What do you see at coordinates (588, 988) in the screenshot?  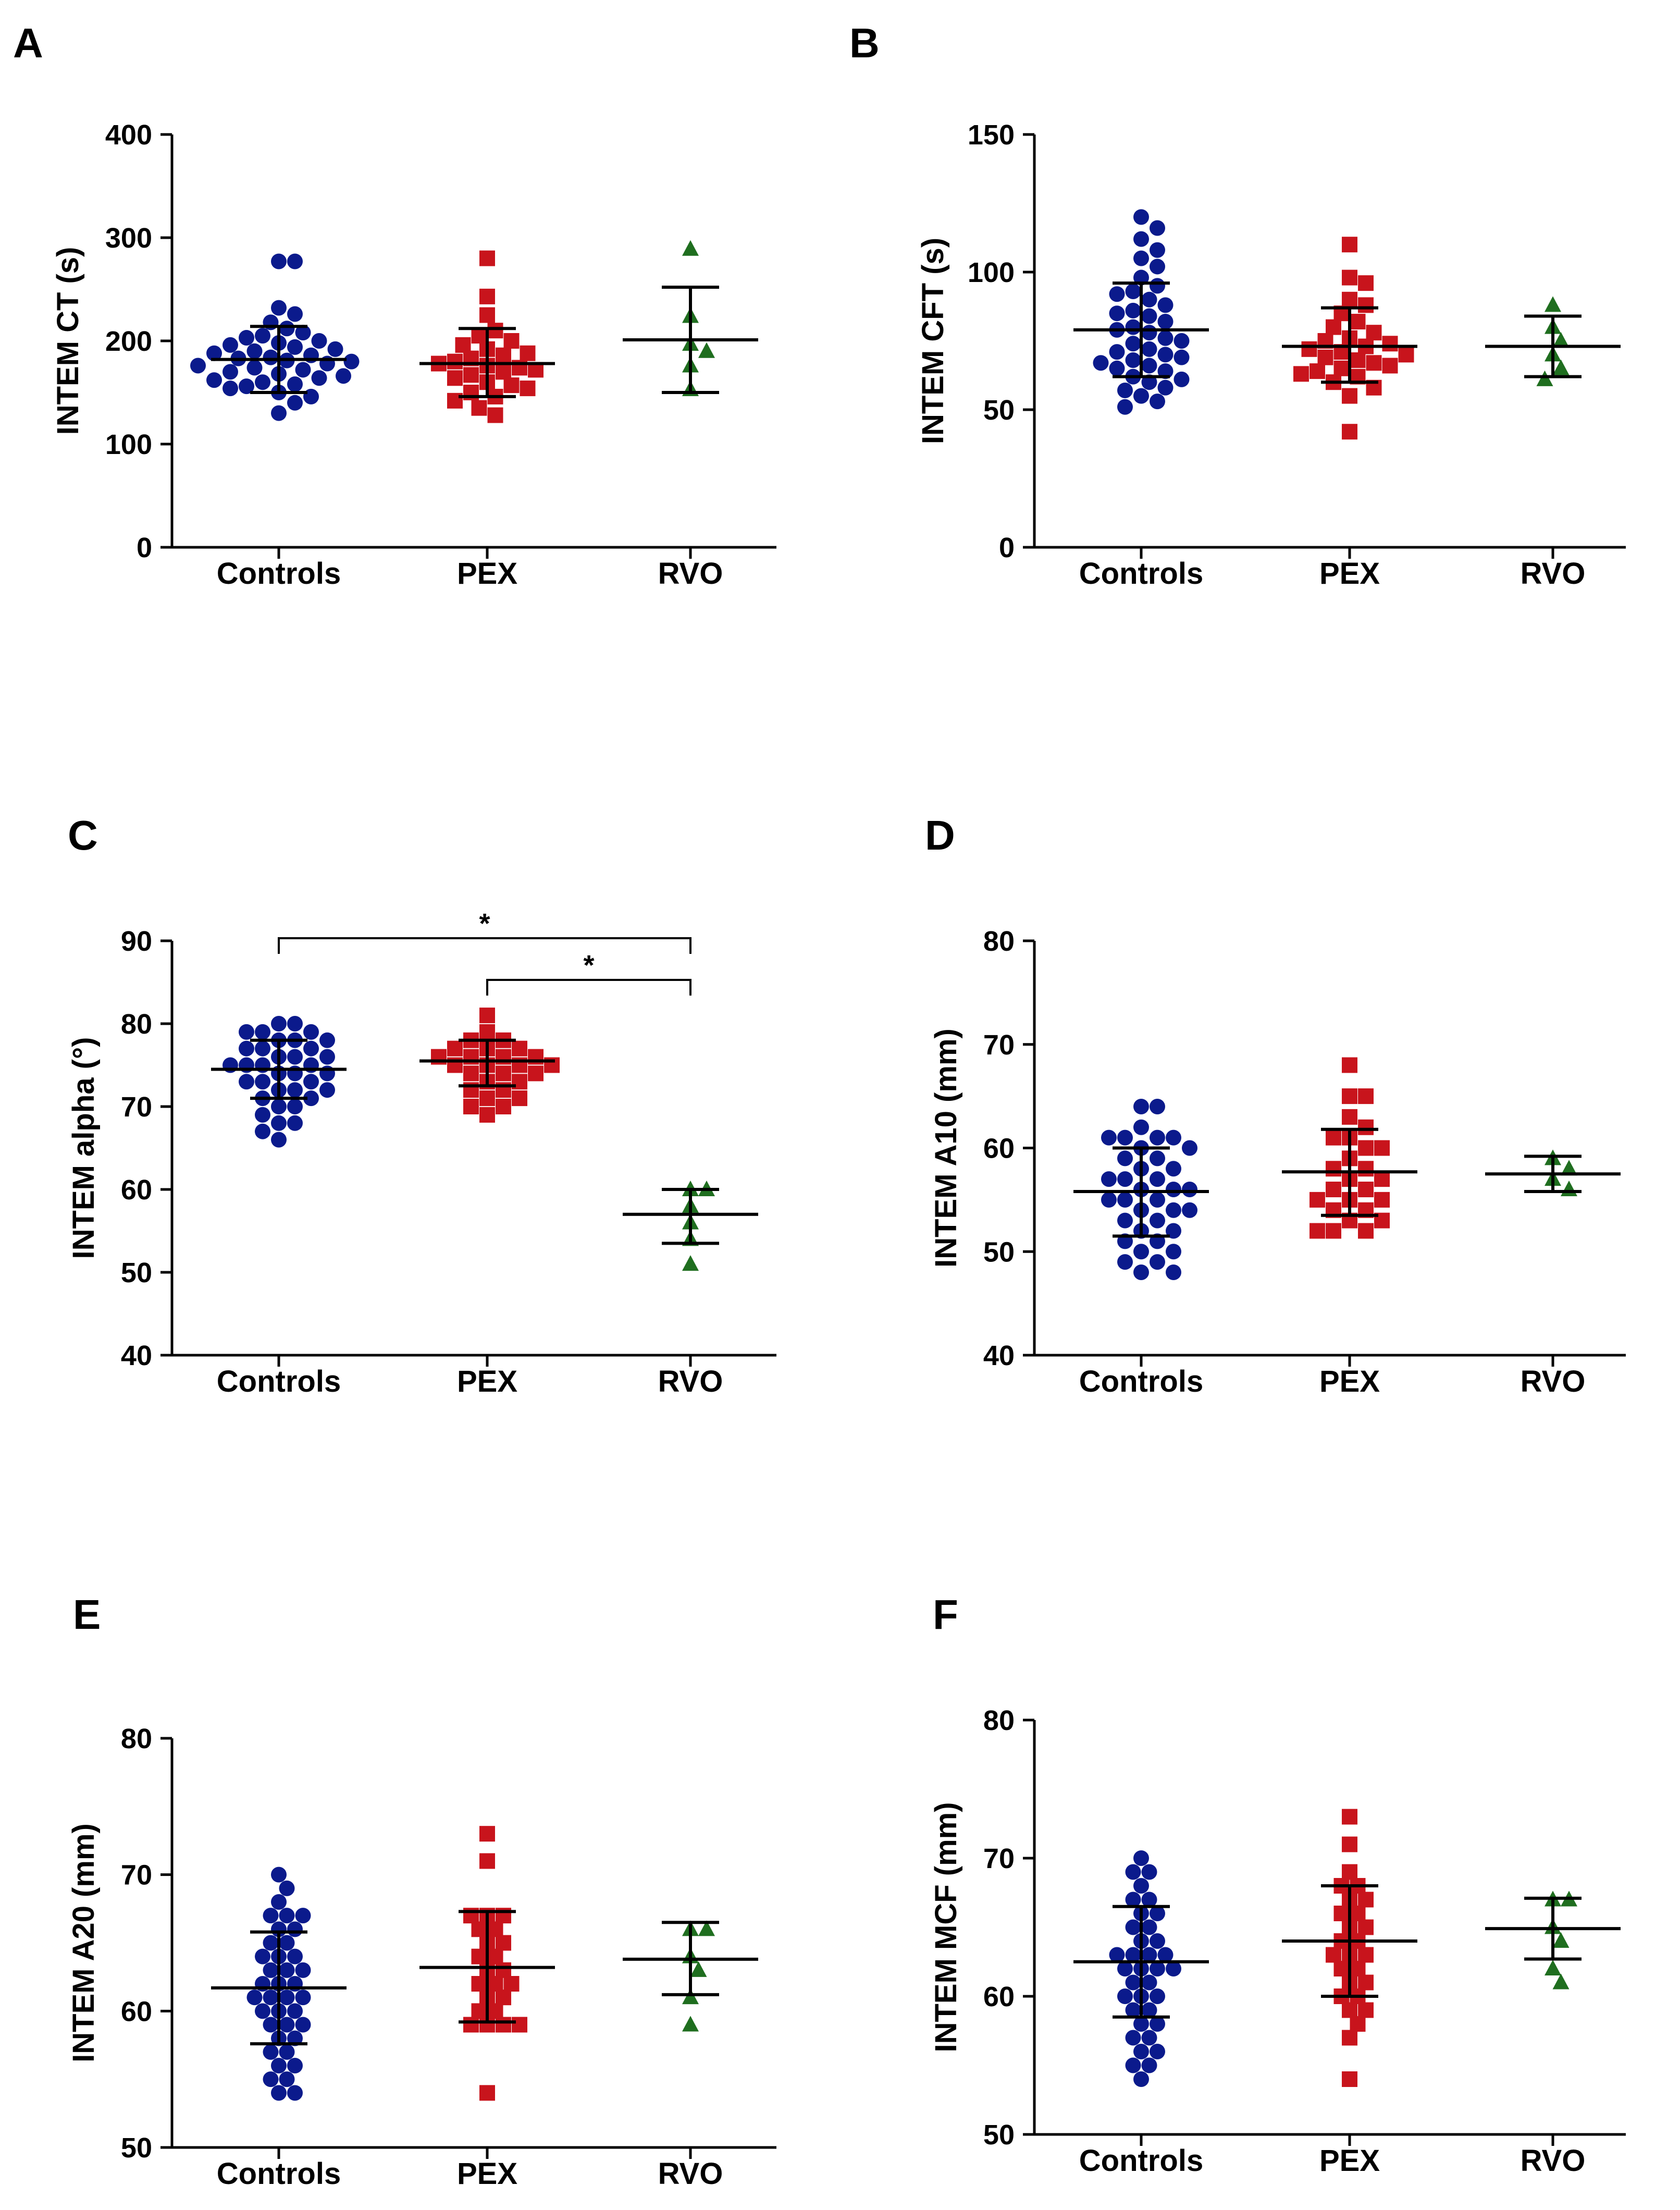 I see `significance-bracket` at bounding box center [588, 988].